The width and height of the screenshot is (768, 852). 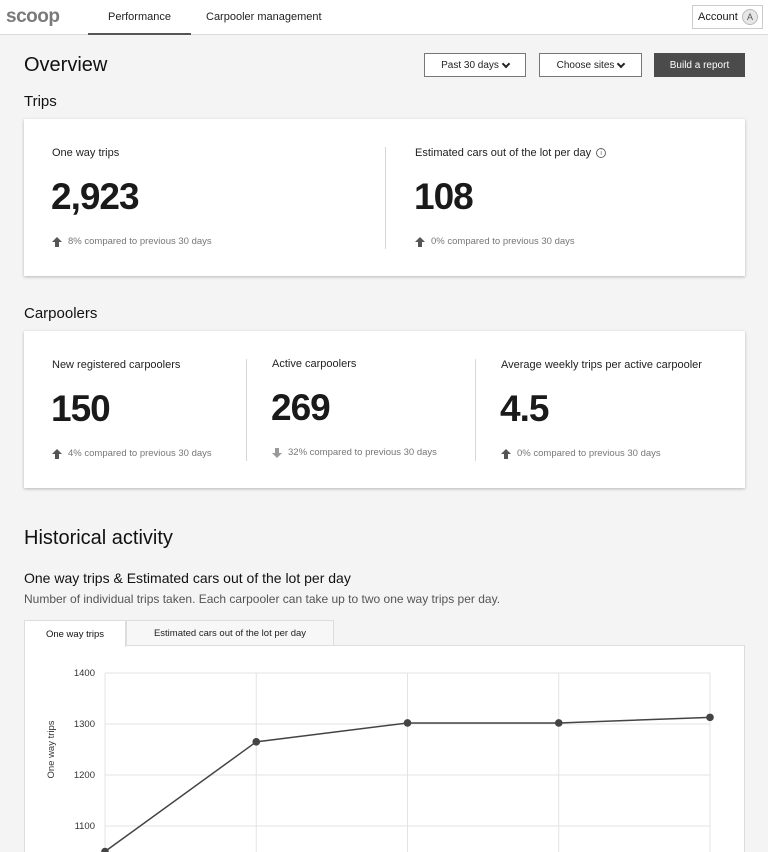 What do you see at coordinates (98, 538) in the screenshot?
I see `historical-heading: Historical activity` at bounding box center [98, 538].